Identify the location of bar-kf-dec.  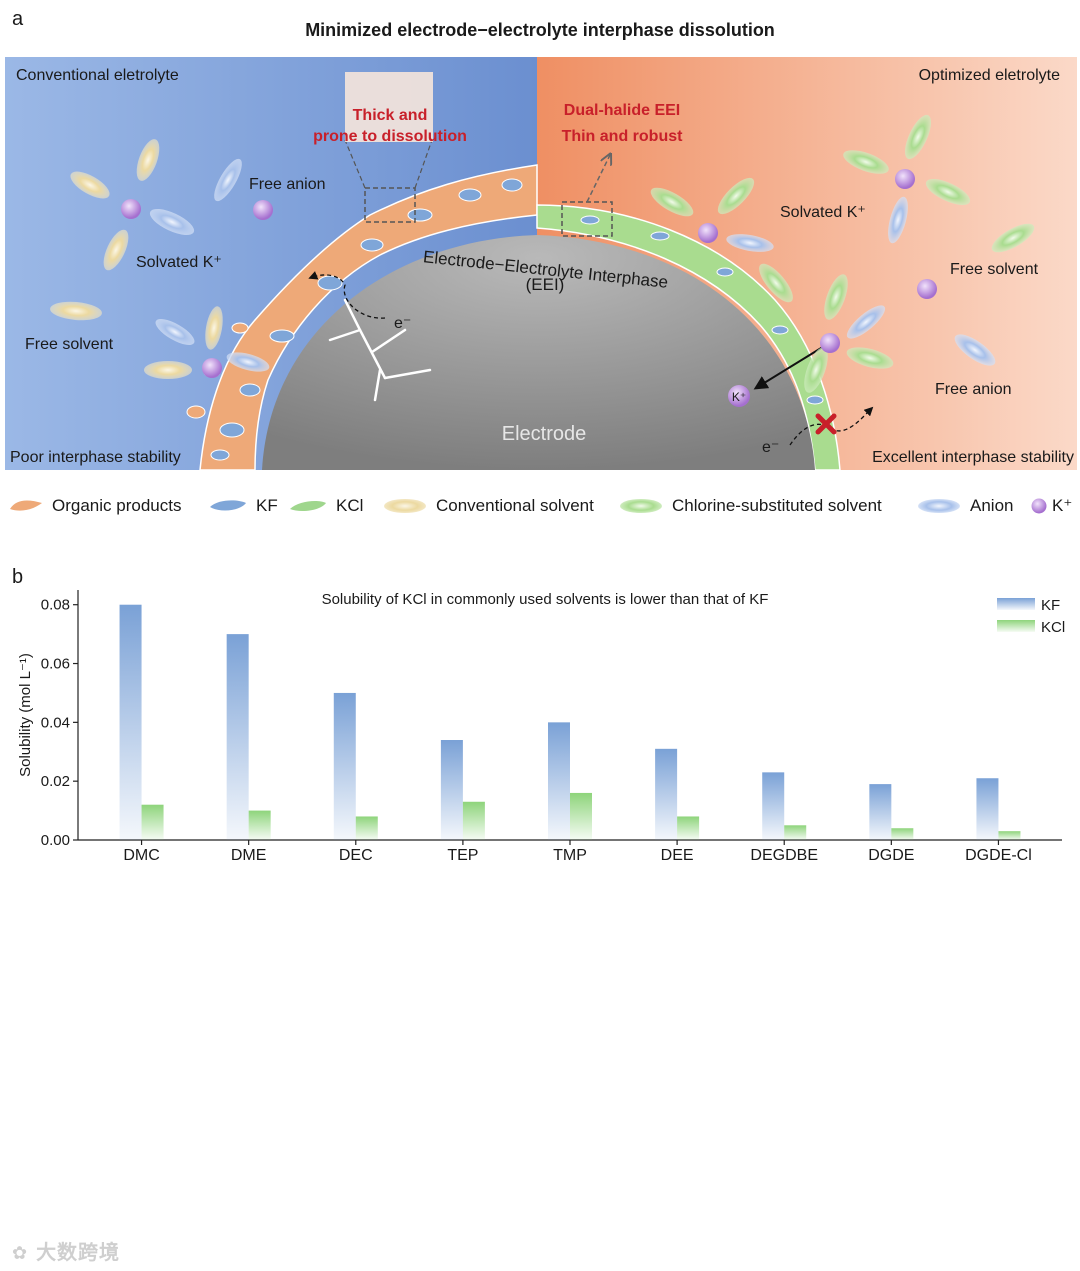
(344, 766).